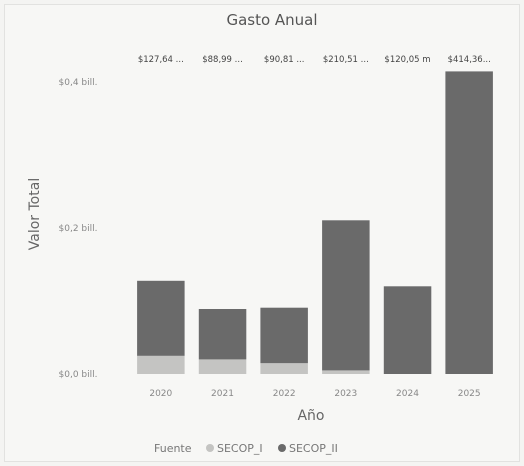 Image resolution: width=524 pixels, height=466 pixels. Describe the element at coordinates (222, 366) in the screenshot. I see `bar-secop-i-2021` at that location.